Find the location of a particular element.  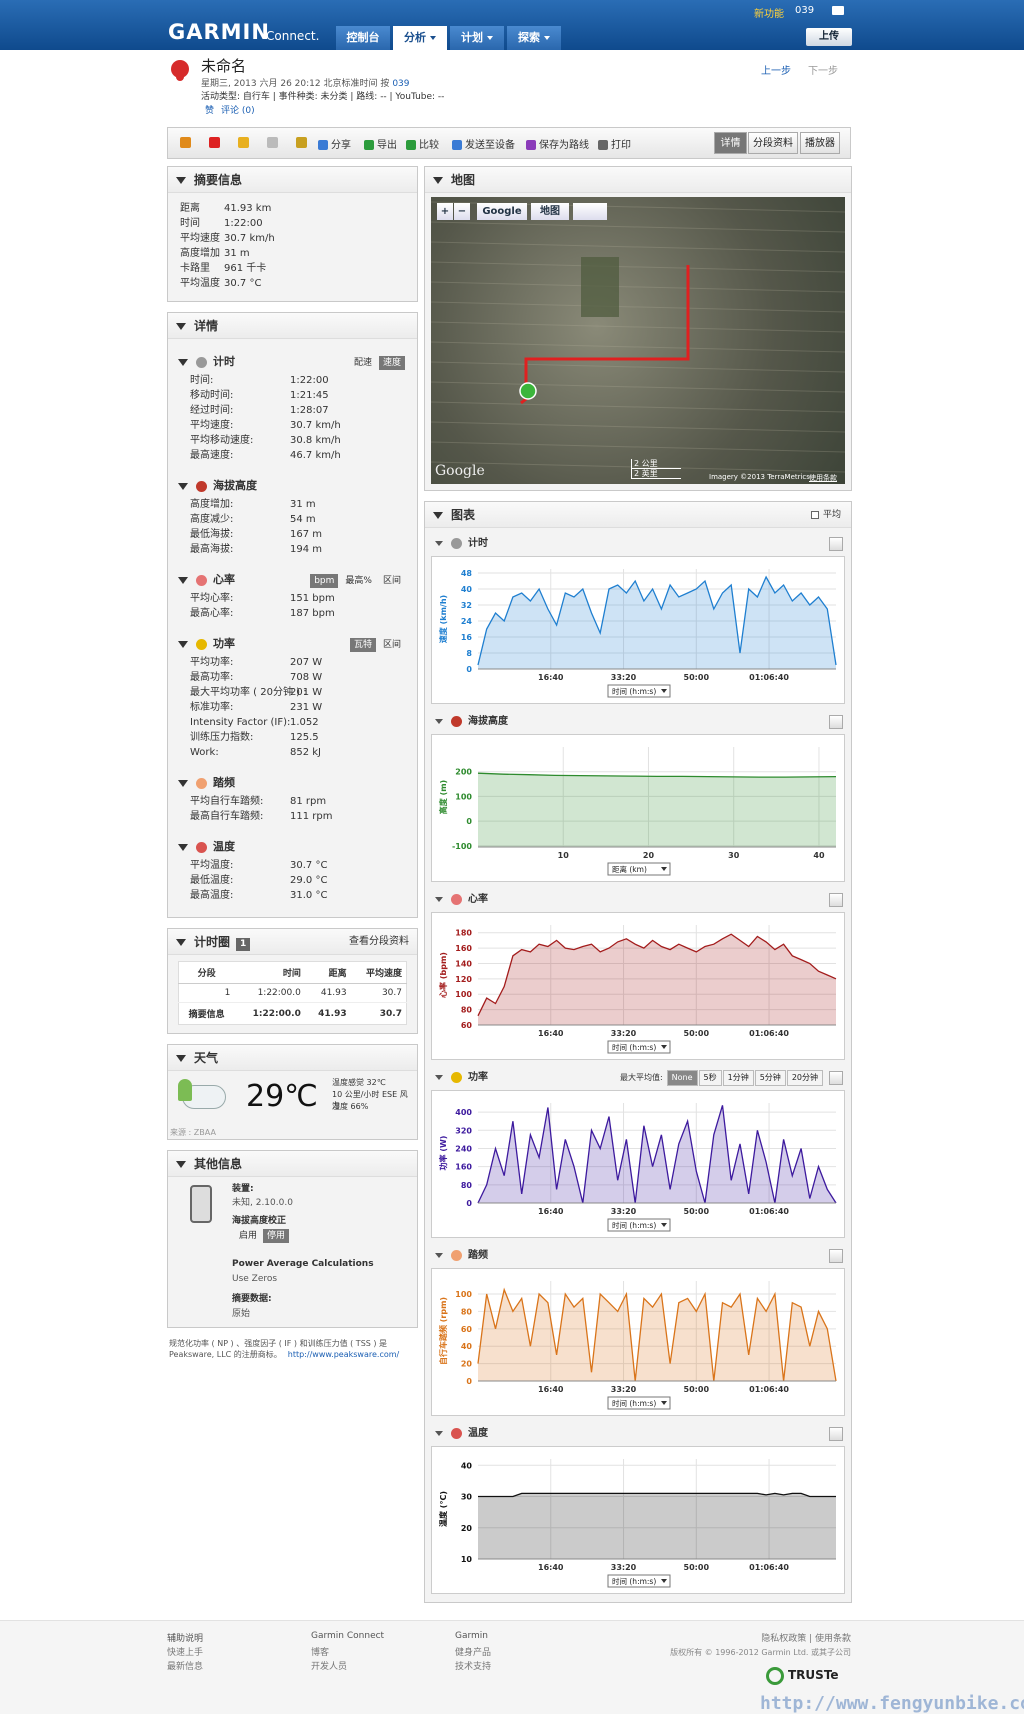

provider-select: Google is located at coordinates (502, 211).